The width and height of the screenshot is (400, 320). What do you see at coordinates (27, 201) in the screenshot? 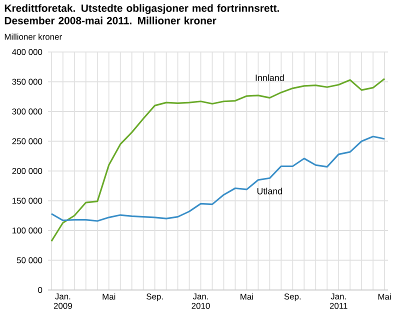
I see `y-tick-label: 150 000` at bounding box center [27, 201].